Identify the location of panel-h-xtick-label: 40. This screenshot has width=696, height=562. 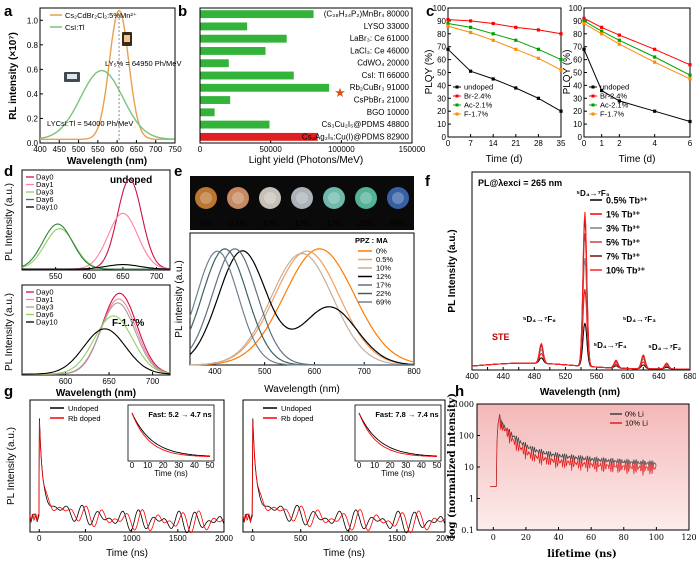
(558, 537).